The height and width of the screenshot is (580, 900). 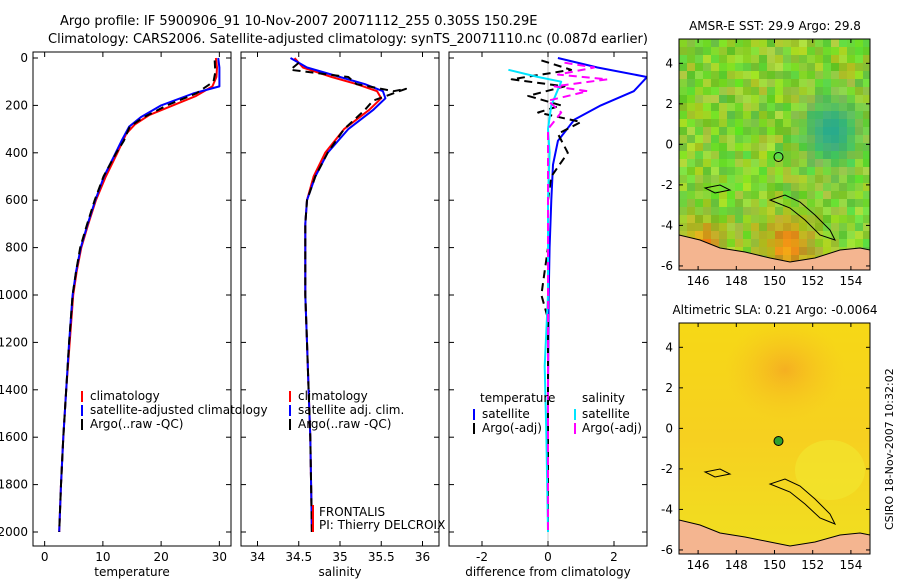 I want to click on sla-high-region, so click(x=785, y=371).